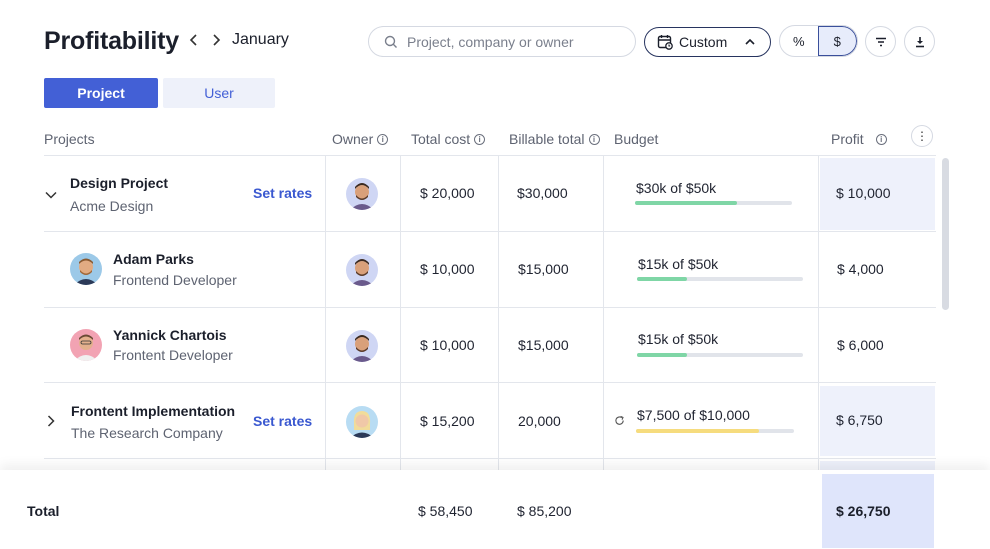  I want to click on download-button, so click(919, 41).